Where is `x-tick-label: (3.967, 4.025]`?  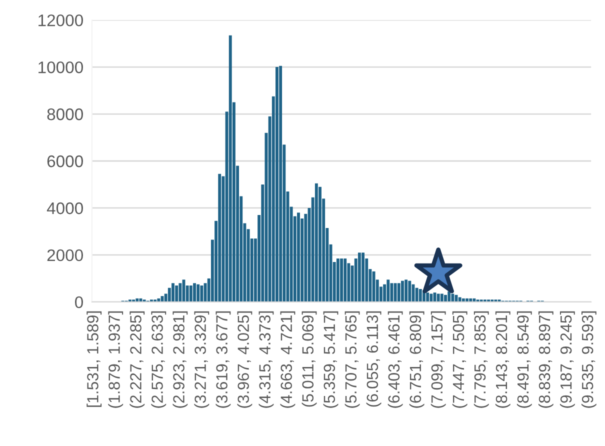 x-tick-label: (3.967, 4.025] is located at coordinates (244, 359).